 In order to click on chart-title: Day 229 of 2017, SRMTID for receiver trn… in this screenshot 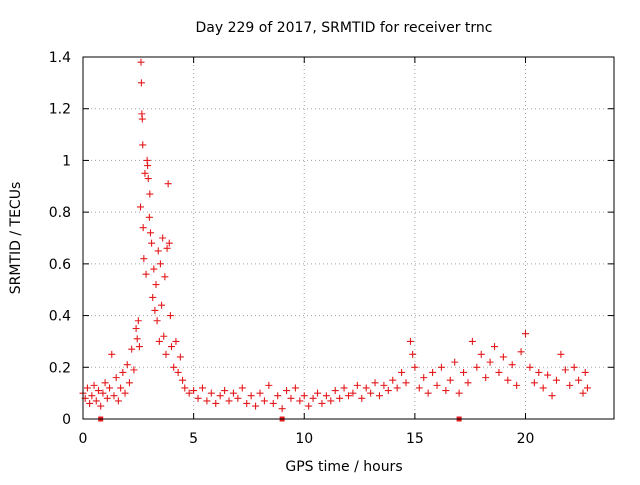, I will do `click(344, 28)`.